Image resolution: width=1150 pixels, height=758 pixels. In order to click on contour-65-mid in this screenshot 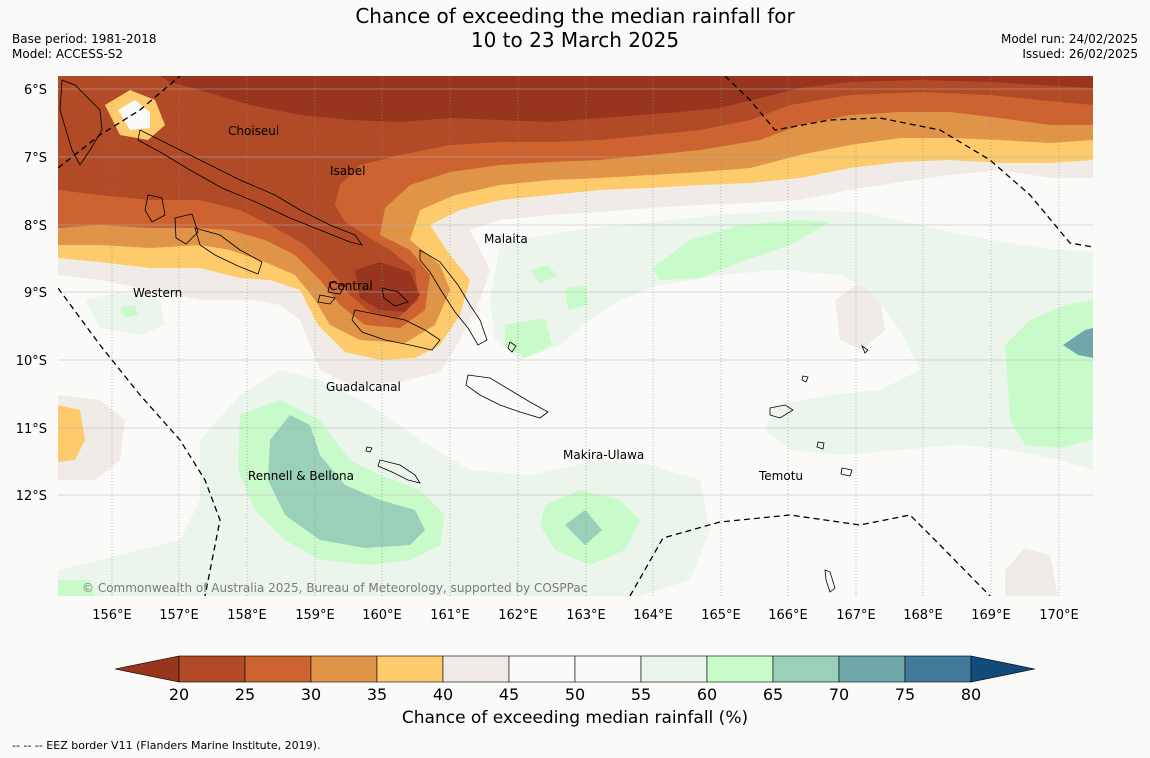, I will do `click(583, 527)`.